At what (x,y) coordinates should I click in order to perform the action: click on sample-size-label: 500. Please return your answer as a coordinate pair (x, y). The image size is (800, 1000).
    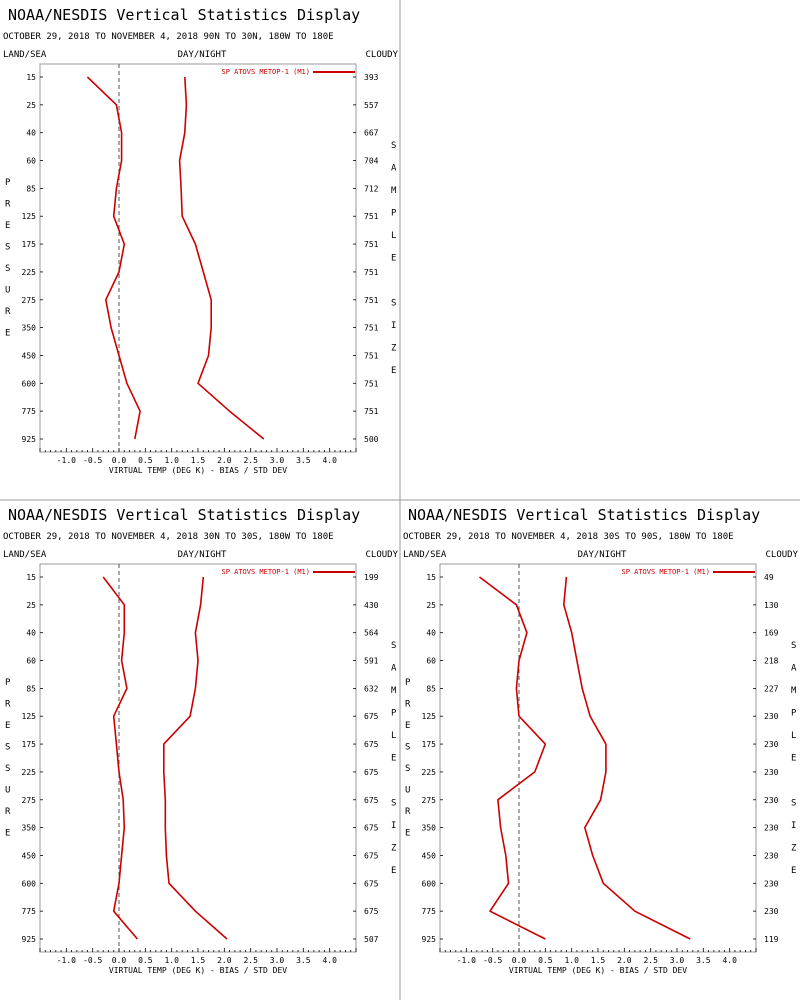
    Looking at the image, I should click on (371, 439).